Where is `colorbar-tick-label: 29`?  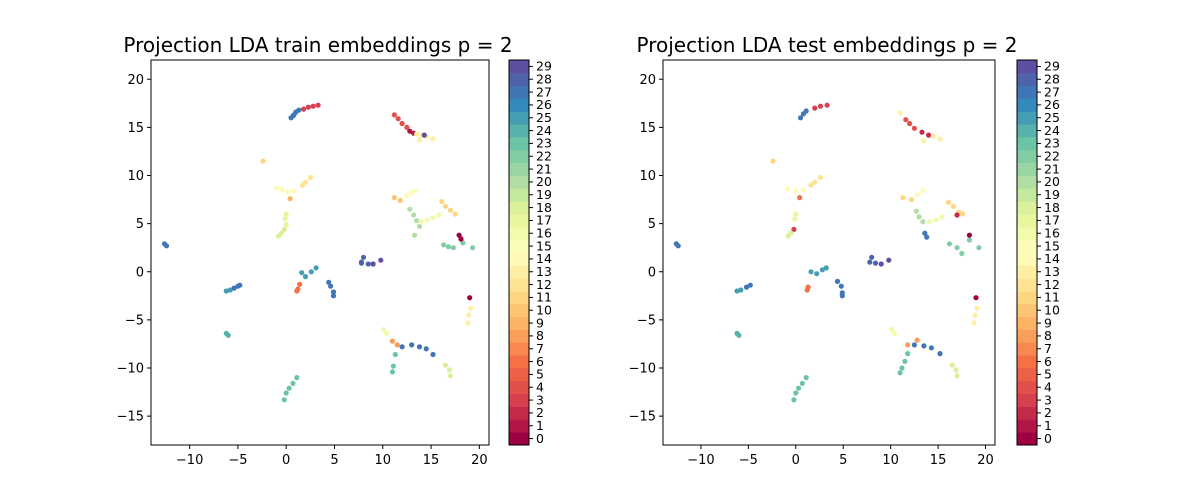
colorbar-tick-label: 29 is located at coordinates (1052, 66).